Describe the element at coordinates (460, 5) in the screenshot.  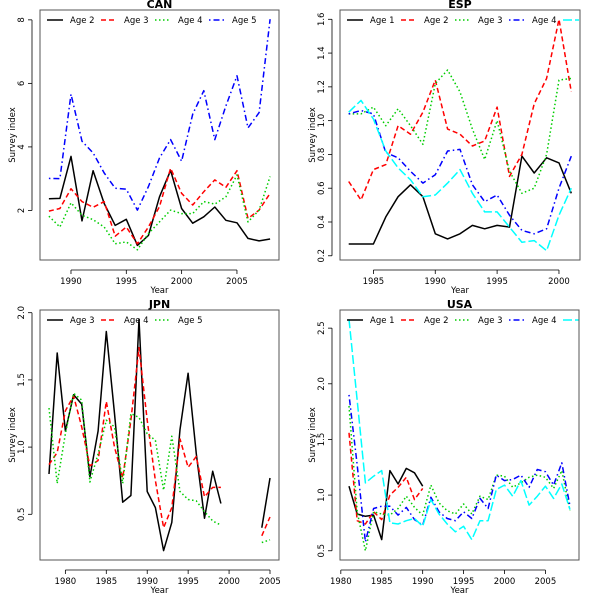
I see `panel-title: ESP` at that location.